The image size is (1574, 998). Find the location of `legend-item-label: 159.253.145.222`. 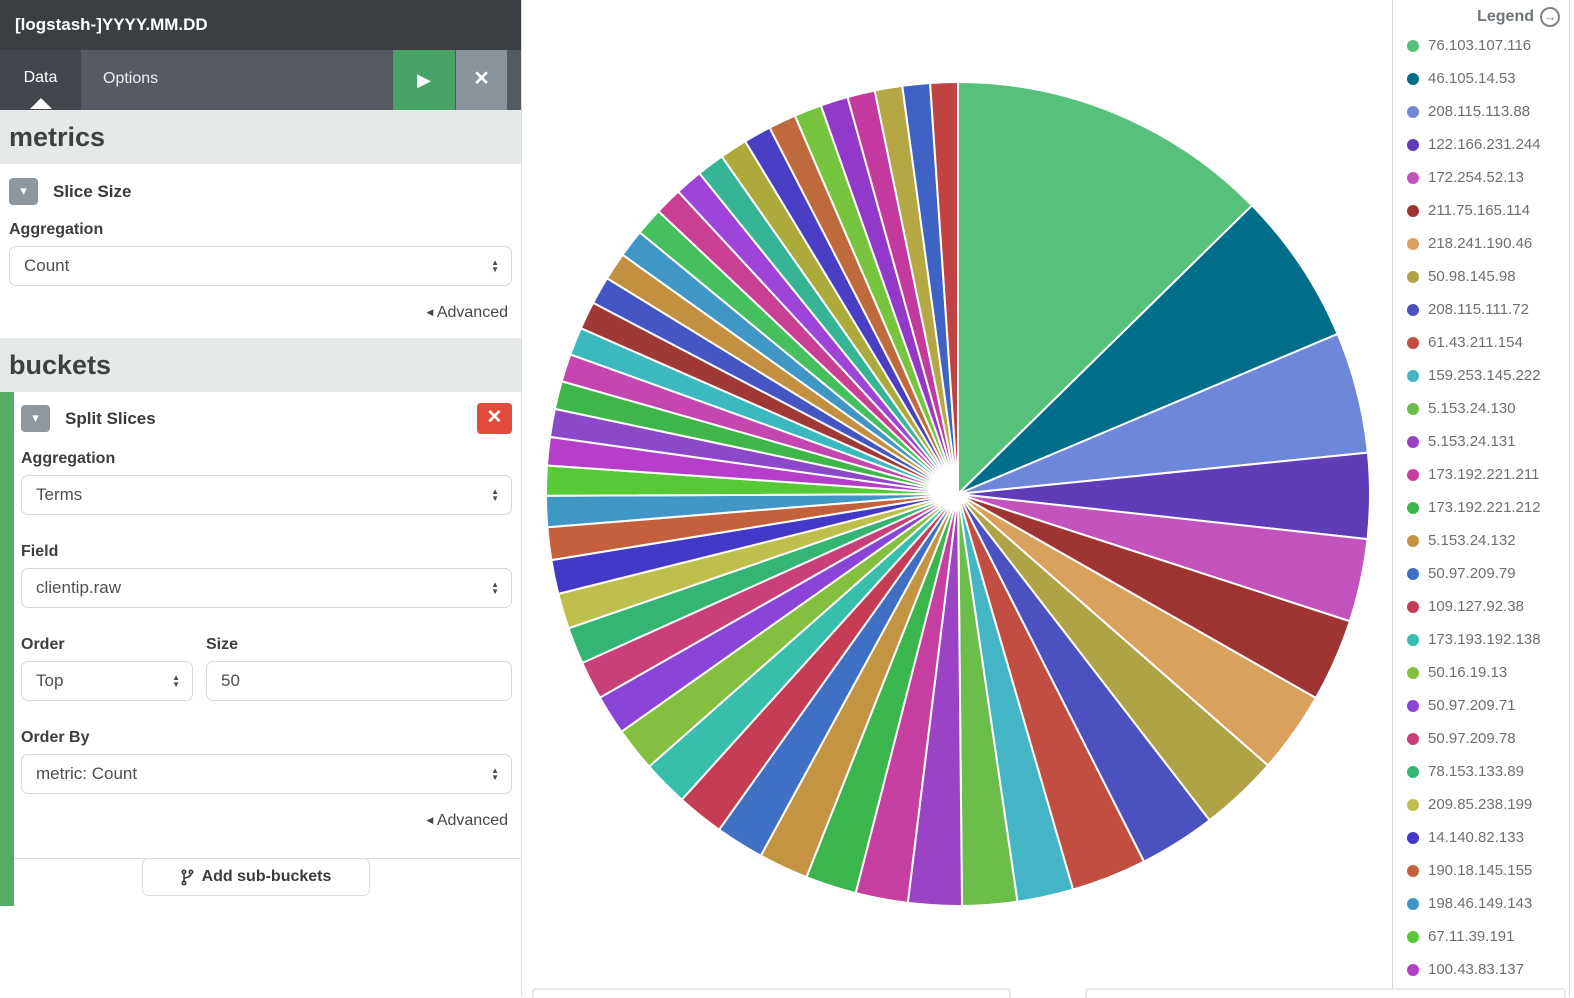

legend-item-label: 159.253.145.222 is located at coordinates (1484, 375).